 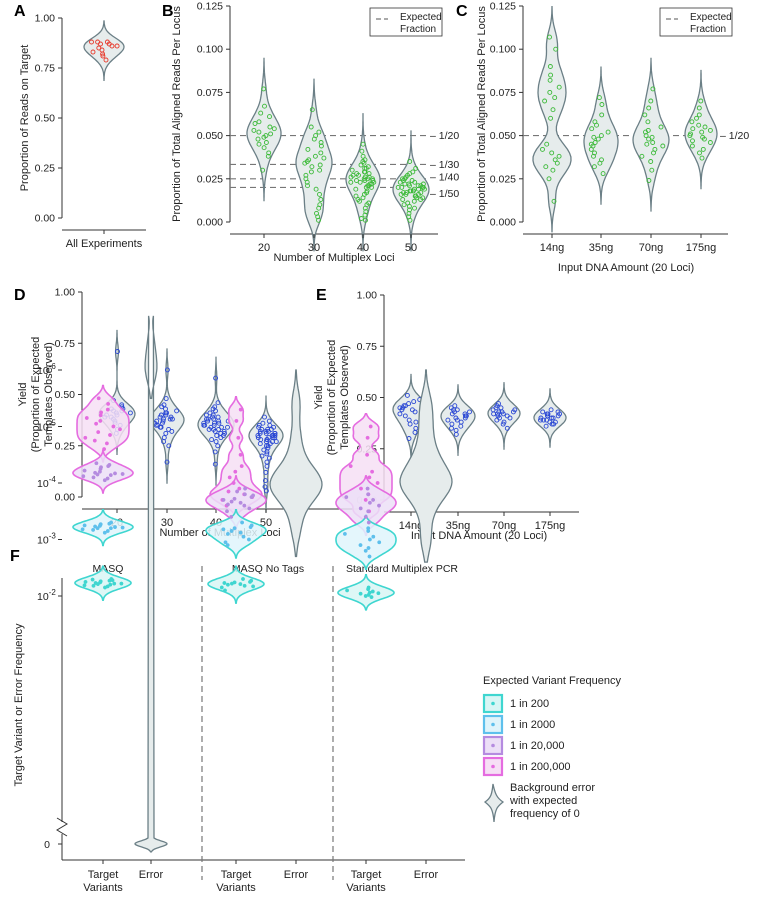 I want to click on y-tick-label: 0.100, so click(x=503, y=50).